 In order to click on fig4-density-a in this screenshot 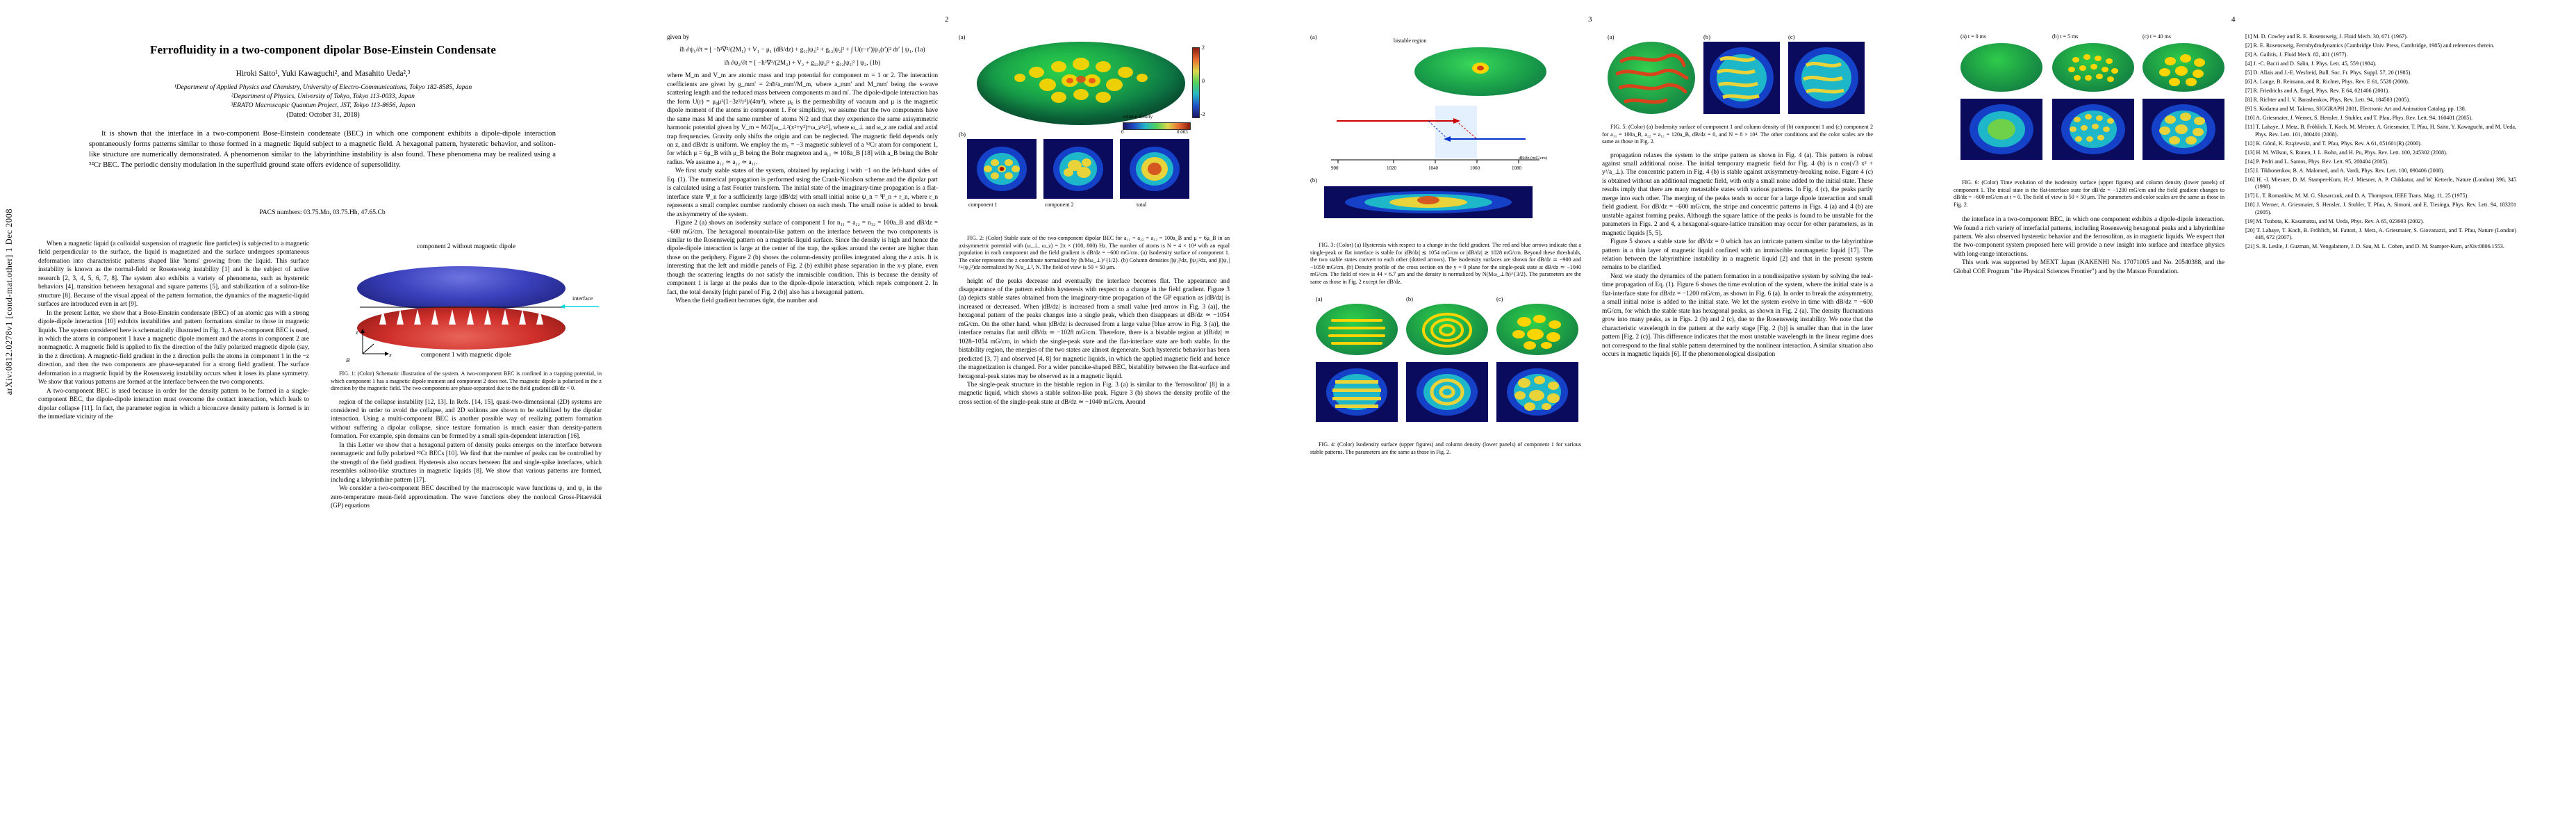, I will do `click(1357, 392)`.